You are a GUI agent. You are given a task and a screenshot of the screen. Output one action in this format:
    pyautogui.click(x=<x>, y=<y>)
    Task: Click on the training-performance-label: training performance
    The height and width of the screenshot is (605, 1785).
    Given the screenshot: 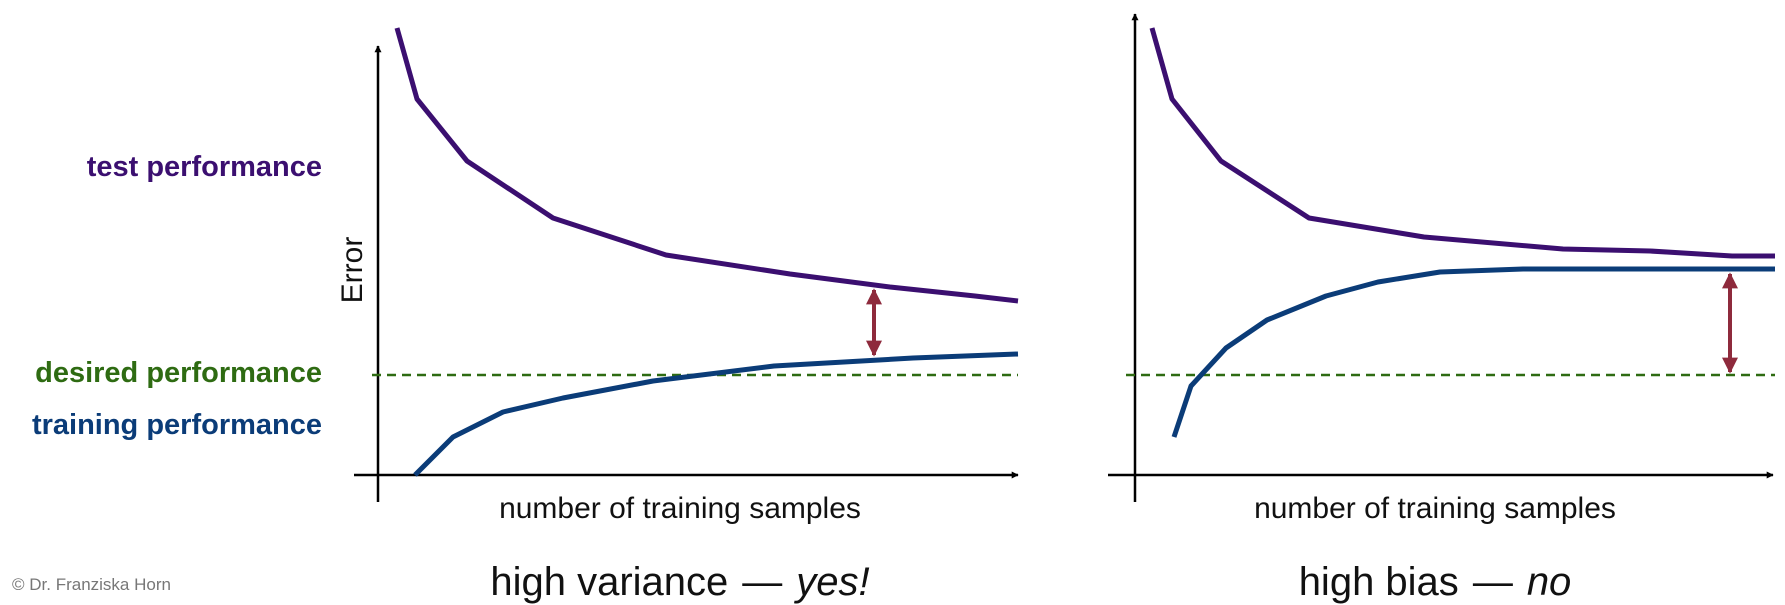 What is the action you would take?
    pyautogui.click(x=177, y=425)
    